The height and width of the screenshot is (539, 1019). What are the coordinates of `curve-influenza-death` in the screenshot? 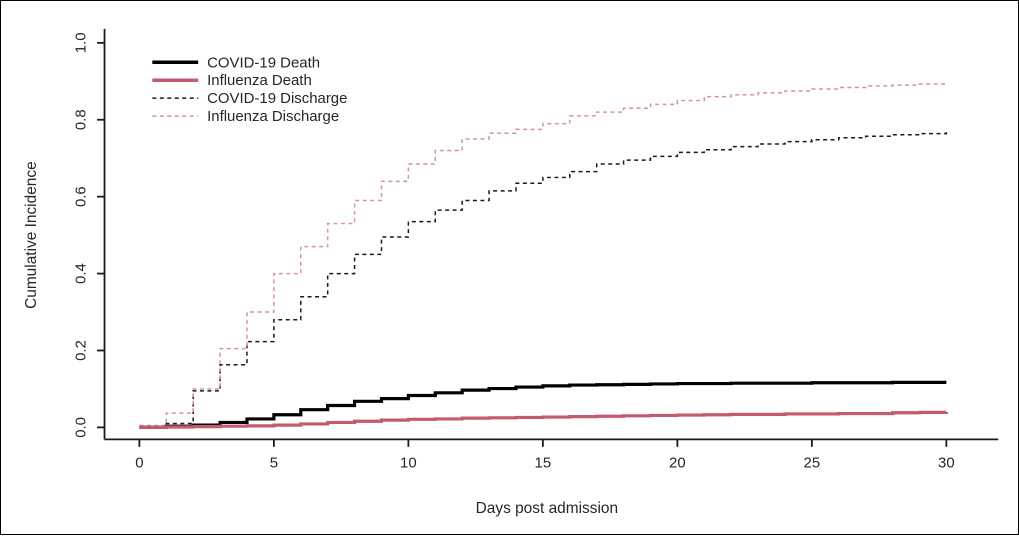 It's located at (543, 419).